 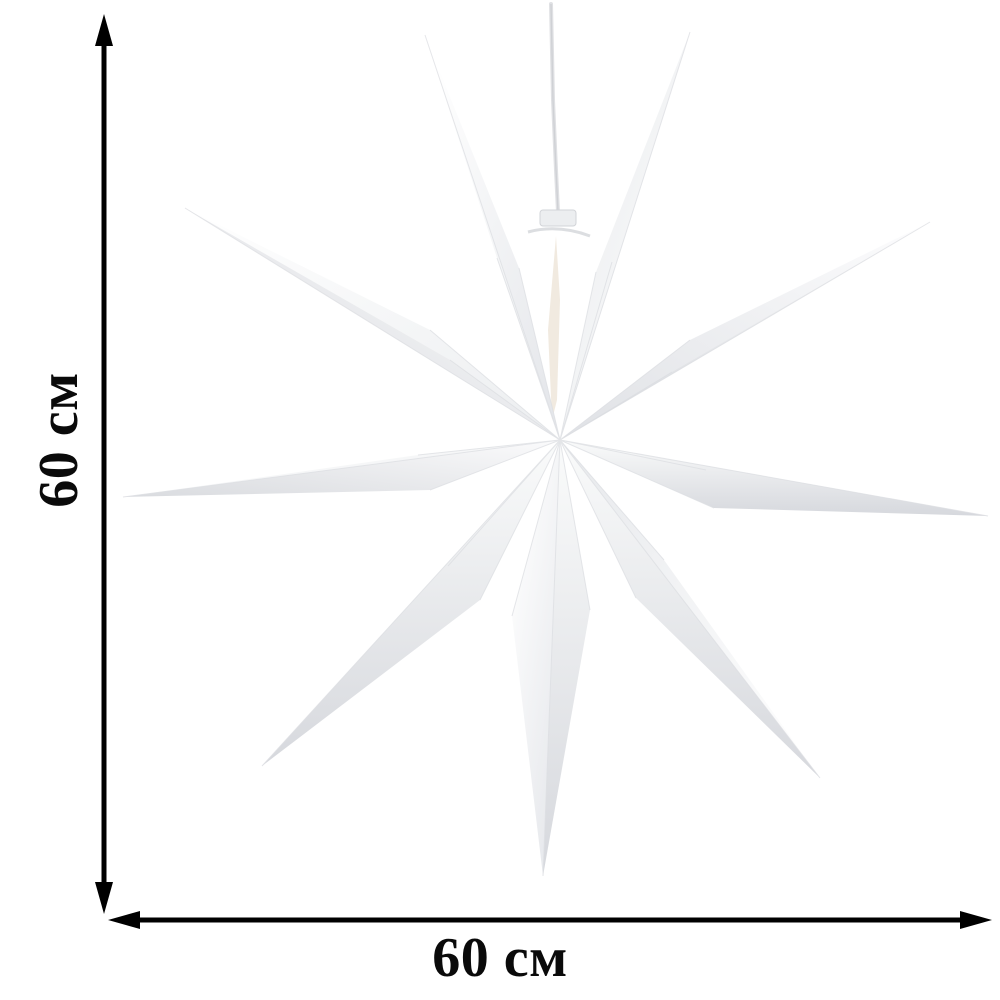 I want to click on width-dimension-label: 60 см, so click(x=500, y=958).